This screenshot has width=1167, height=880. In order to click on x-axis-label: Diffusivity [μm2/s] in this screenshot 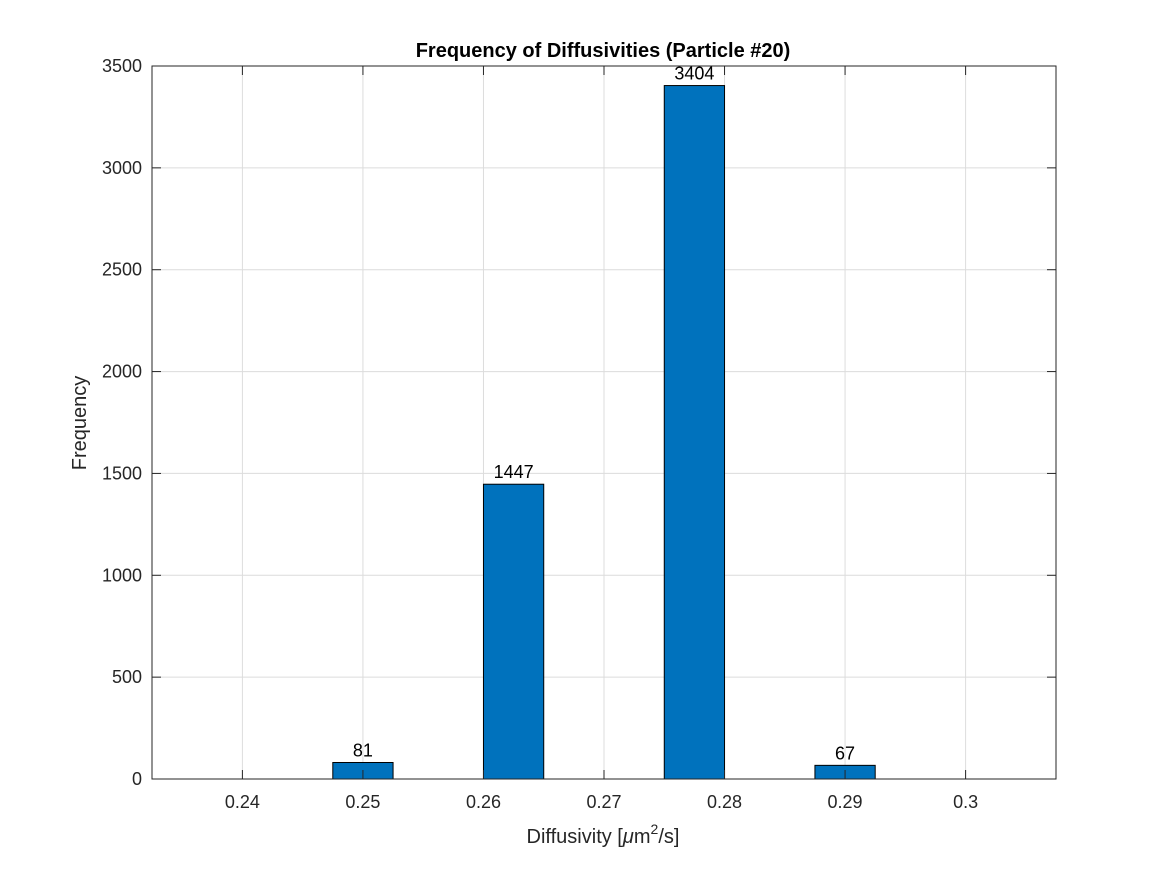, I will do `click(603, 834)`.